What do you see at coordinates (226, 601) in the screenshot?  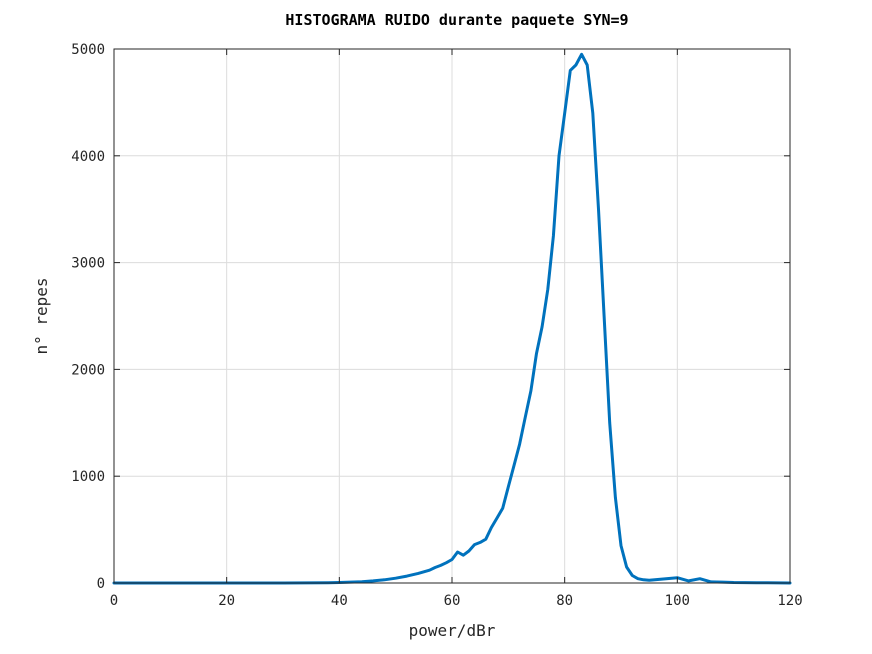 I see `x-tick-label-1: 20` at bounding box center [226, 601].